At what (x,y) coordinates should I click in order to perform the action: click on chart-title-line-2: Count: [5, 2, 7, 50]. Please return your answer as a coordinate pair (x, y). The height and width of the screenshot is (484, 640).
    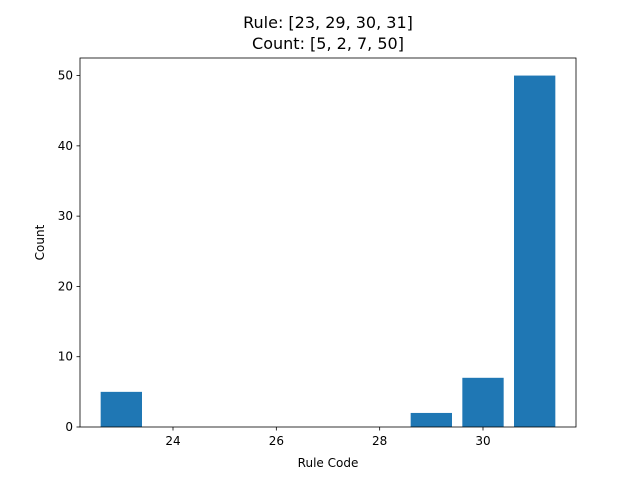
    Looking at the image, I should click on (328, 43).